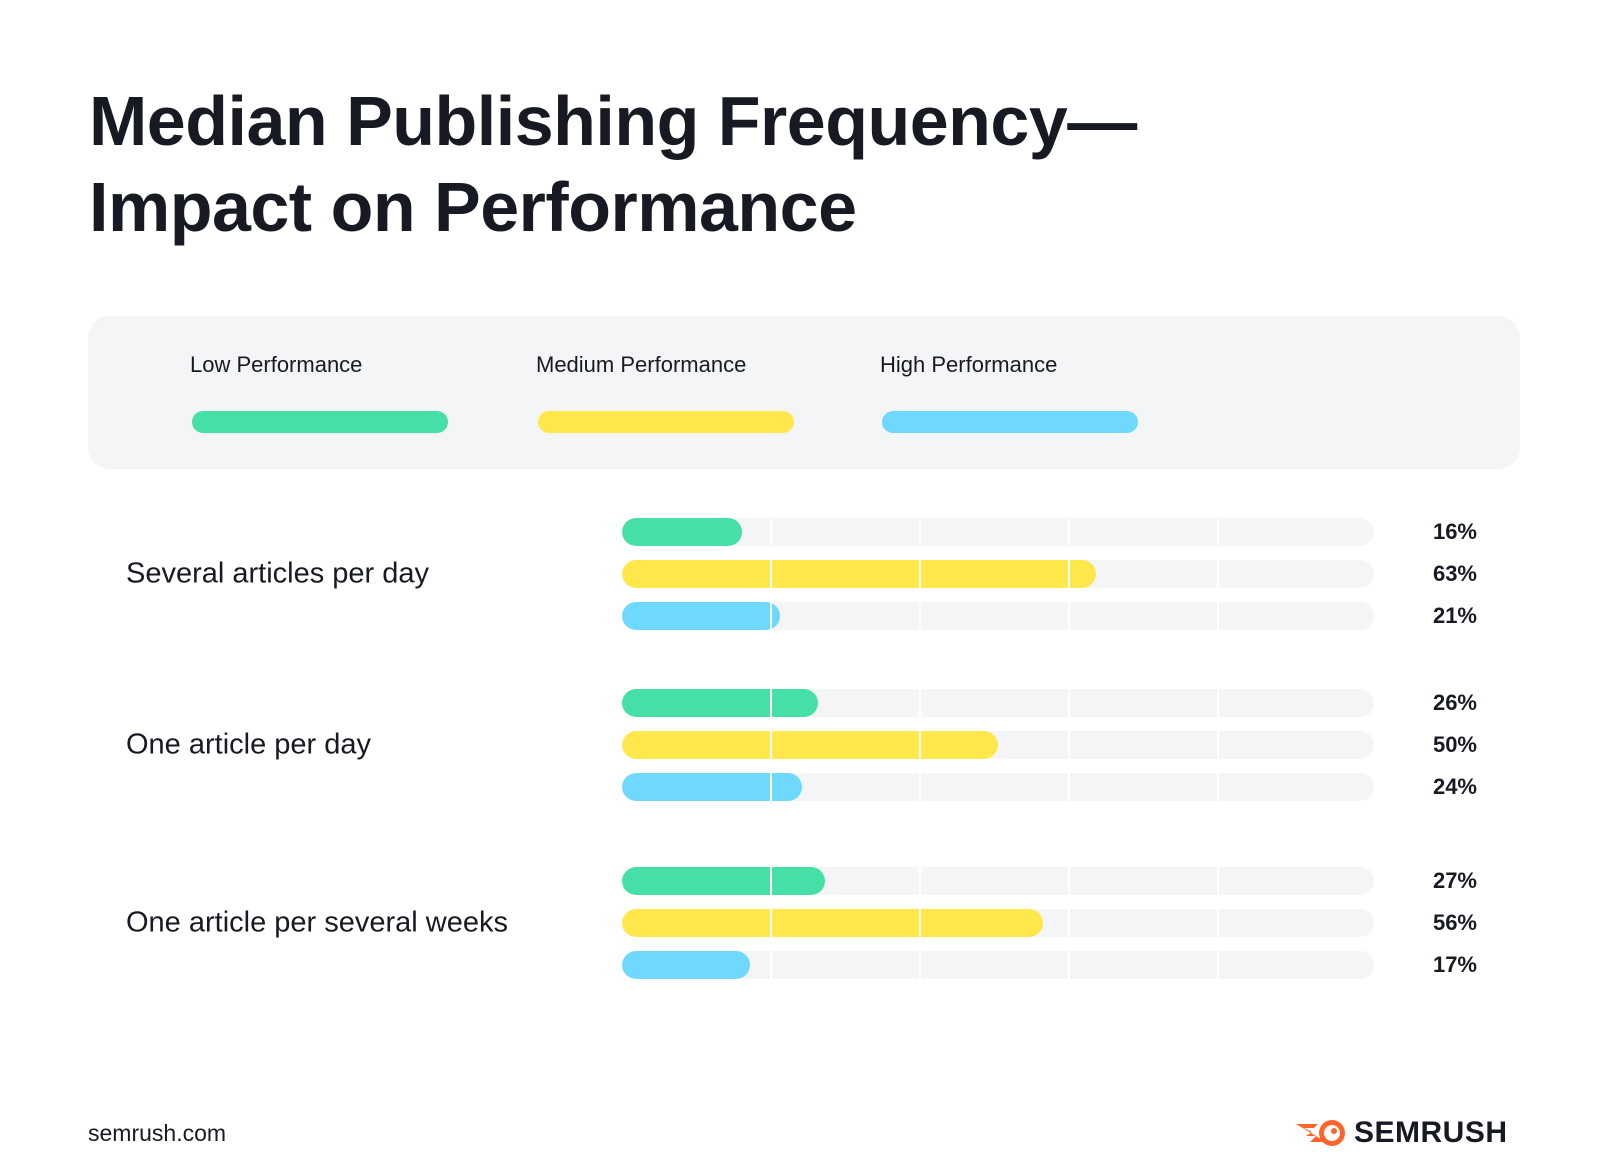 This screenshot has height=1169, width=1600. Describe the element at coordinates (641, 364) in the screenshot. I see `legend-label: Medium Performance` at that location.